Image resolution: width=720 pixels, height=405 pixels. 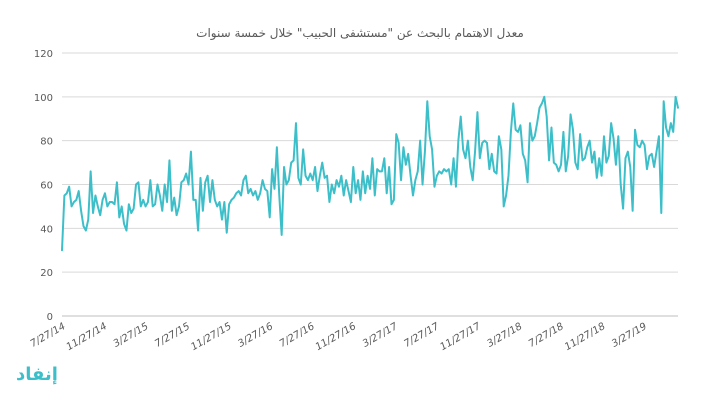 I want to click on x-tick-label: 11/27/15, so click(x=211, y=337).